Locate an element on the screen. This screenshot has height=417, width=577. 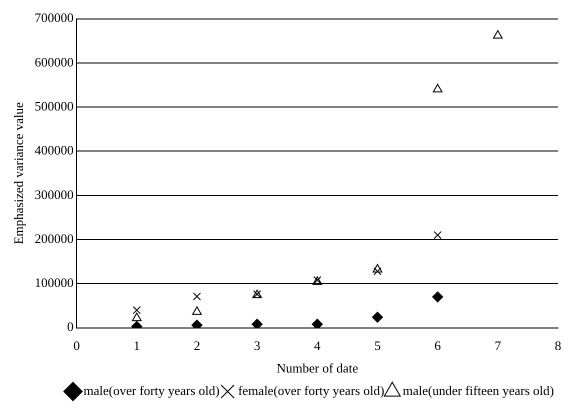
y-tick-label: 100000 is located at coordinates (54, 282).